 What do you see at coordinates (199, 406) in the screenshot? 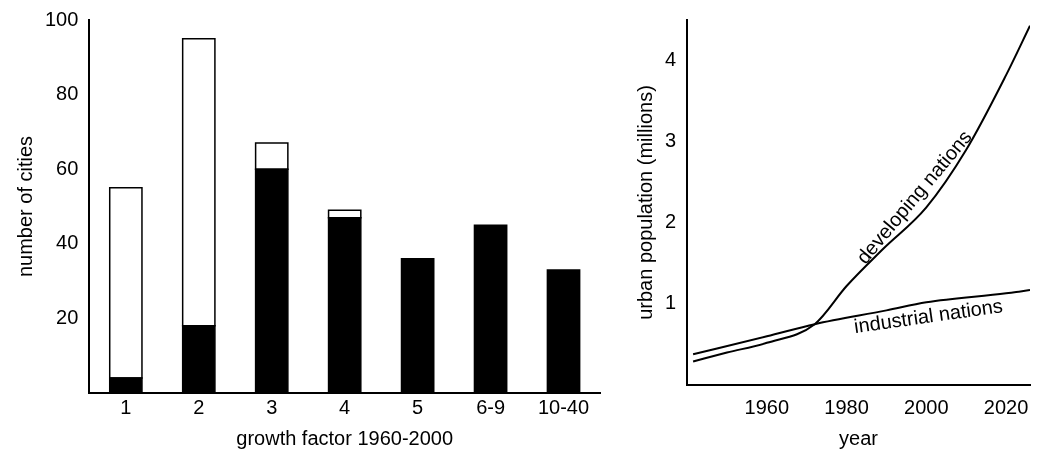
I see `x-tick-label: 2` at bounding box center [199, 406].